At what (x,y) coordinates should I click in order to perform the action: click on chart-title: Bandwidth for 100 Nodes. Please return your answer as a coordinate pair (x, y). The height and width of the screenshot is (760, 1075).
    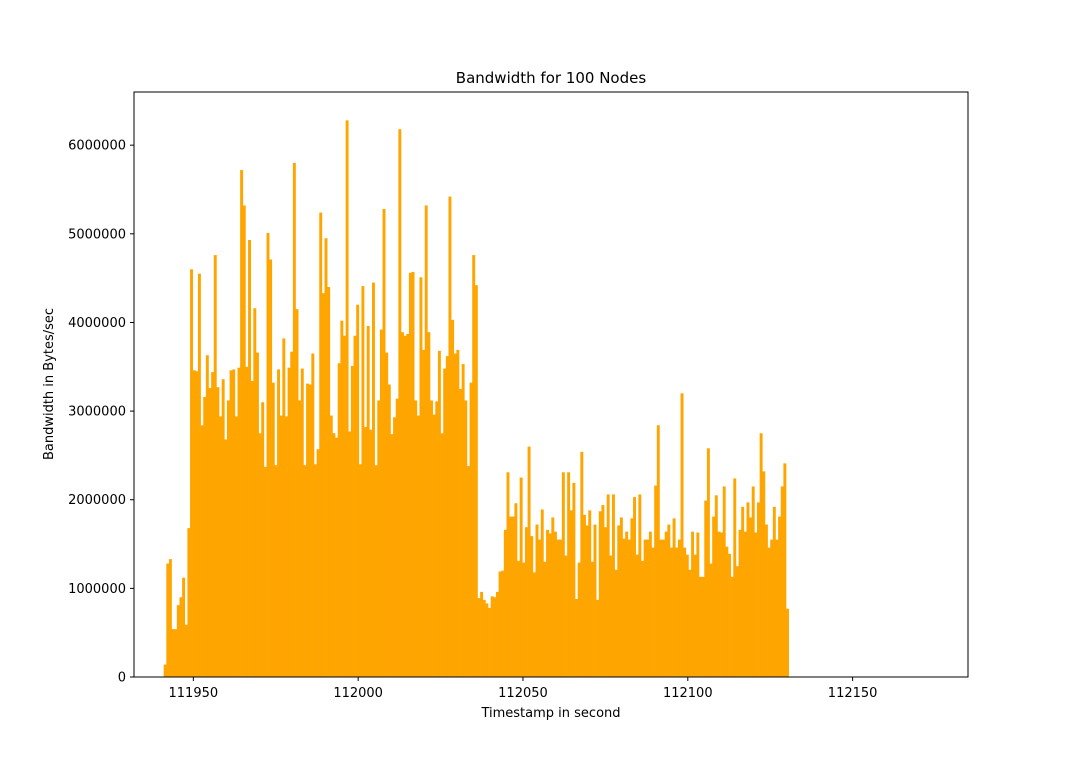
    Looking at the image, I should click on (551, 78).